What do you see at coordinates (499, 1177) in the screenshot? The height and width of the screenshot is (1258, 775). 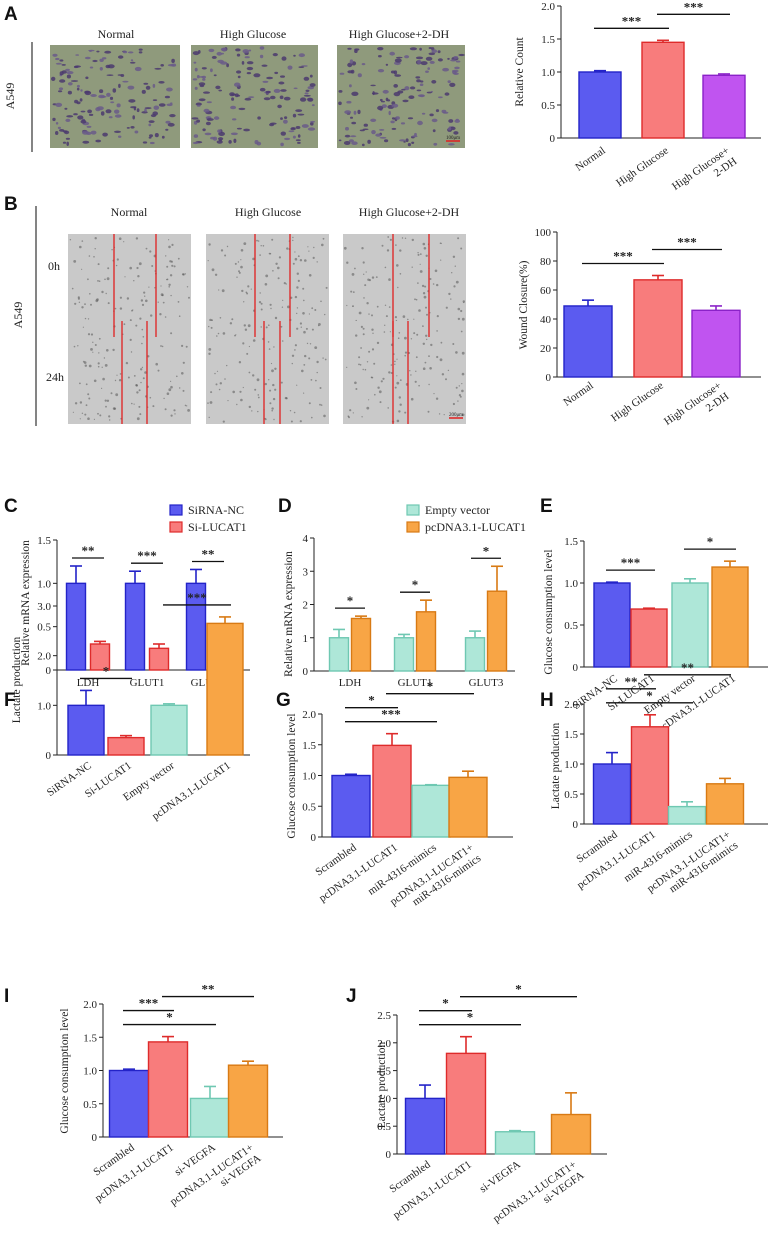 I see `x-tick-label: si-VEGFA` at bounding box center [499, 1177].